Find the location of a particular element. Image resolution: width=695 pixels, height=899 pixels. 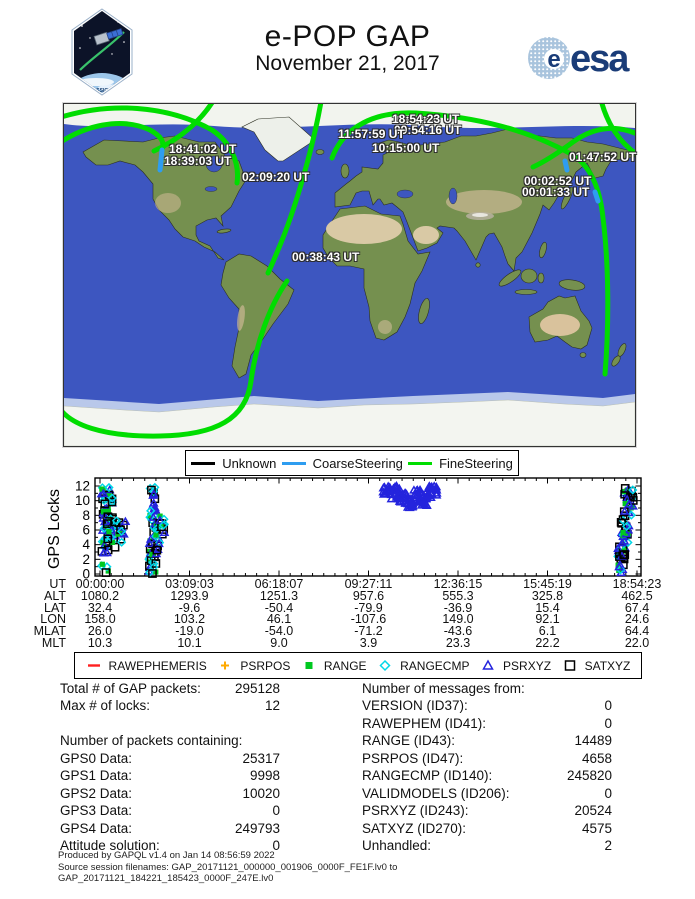

esa-wordmark: esa is located at coordinates (600, 59).